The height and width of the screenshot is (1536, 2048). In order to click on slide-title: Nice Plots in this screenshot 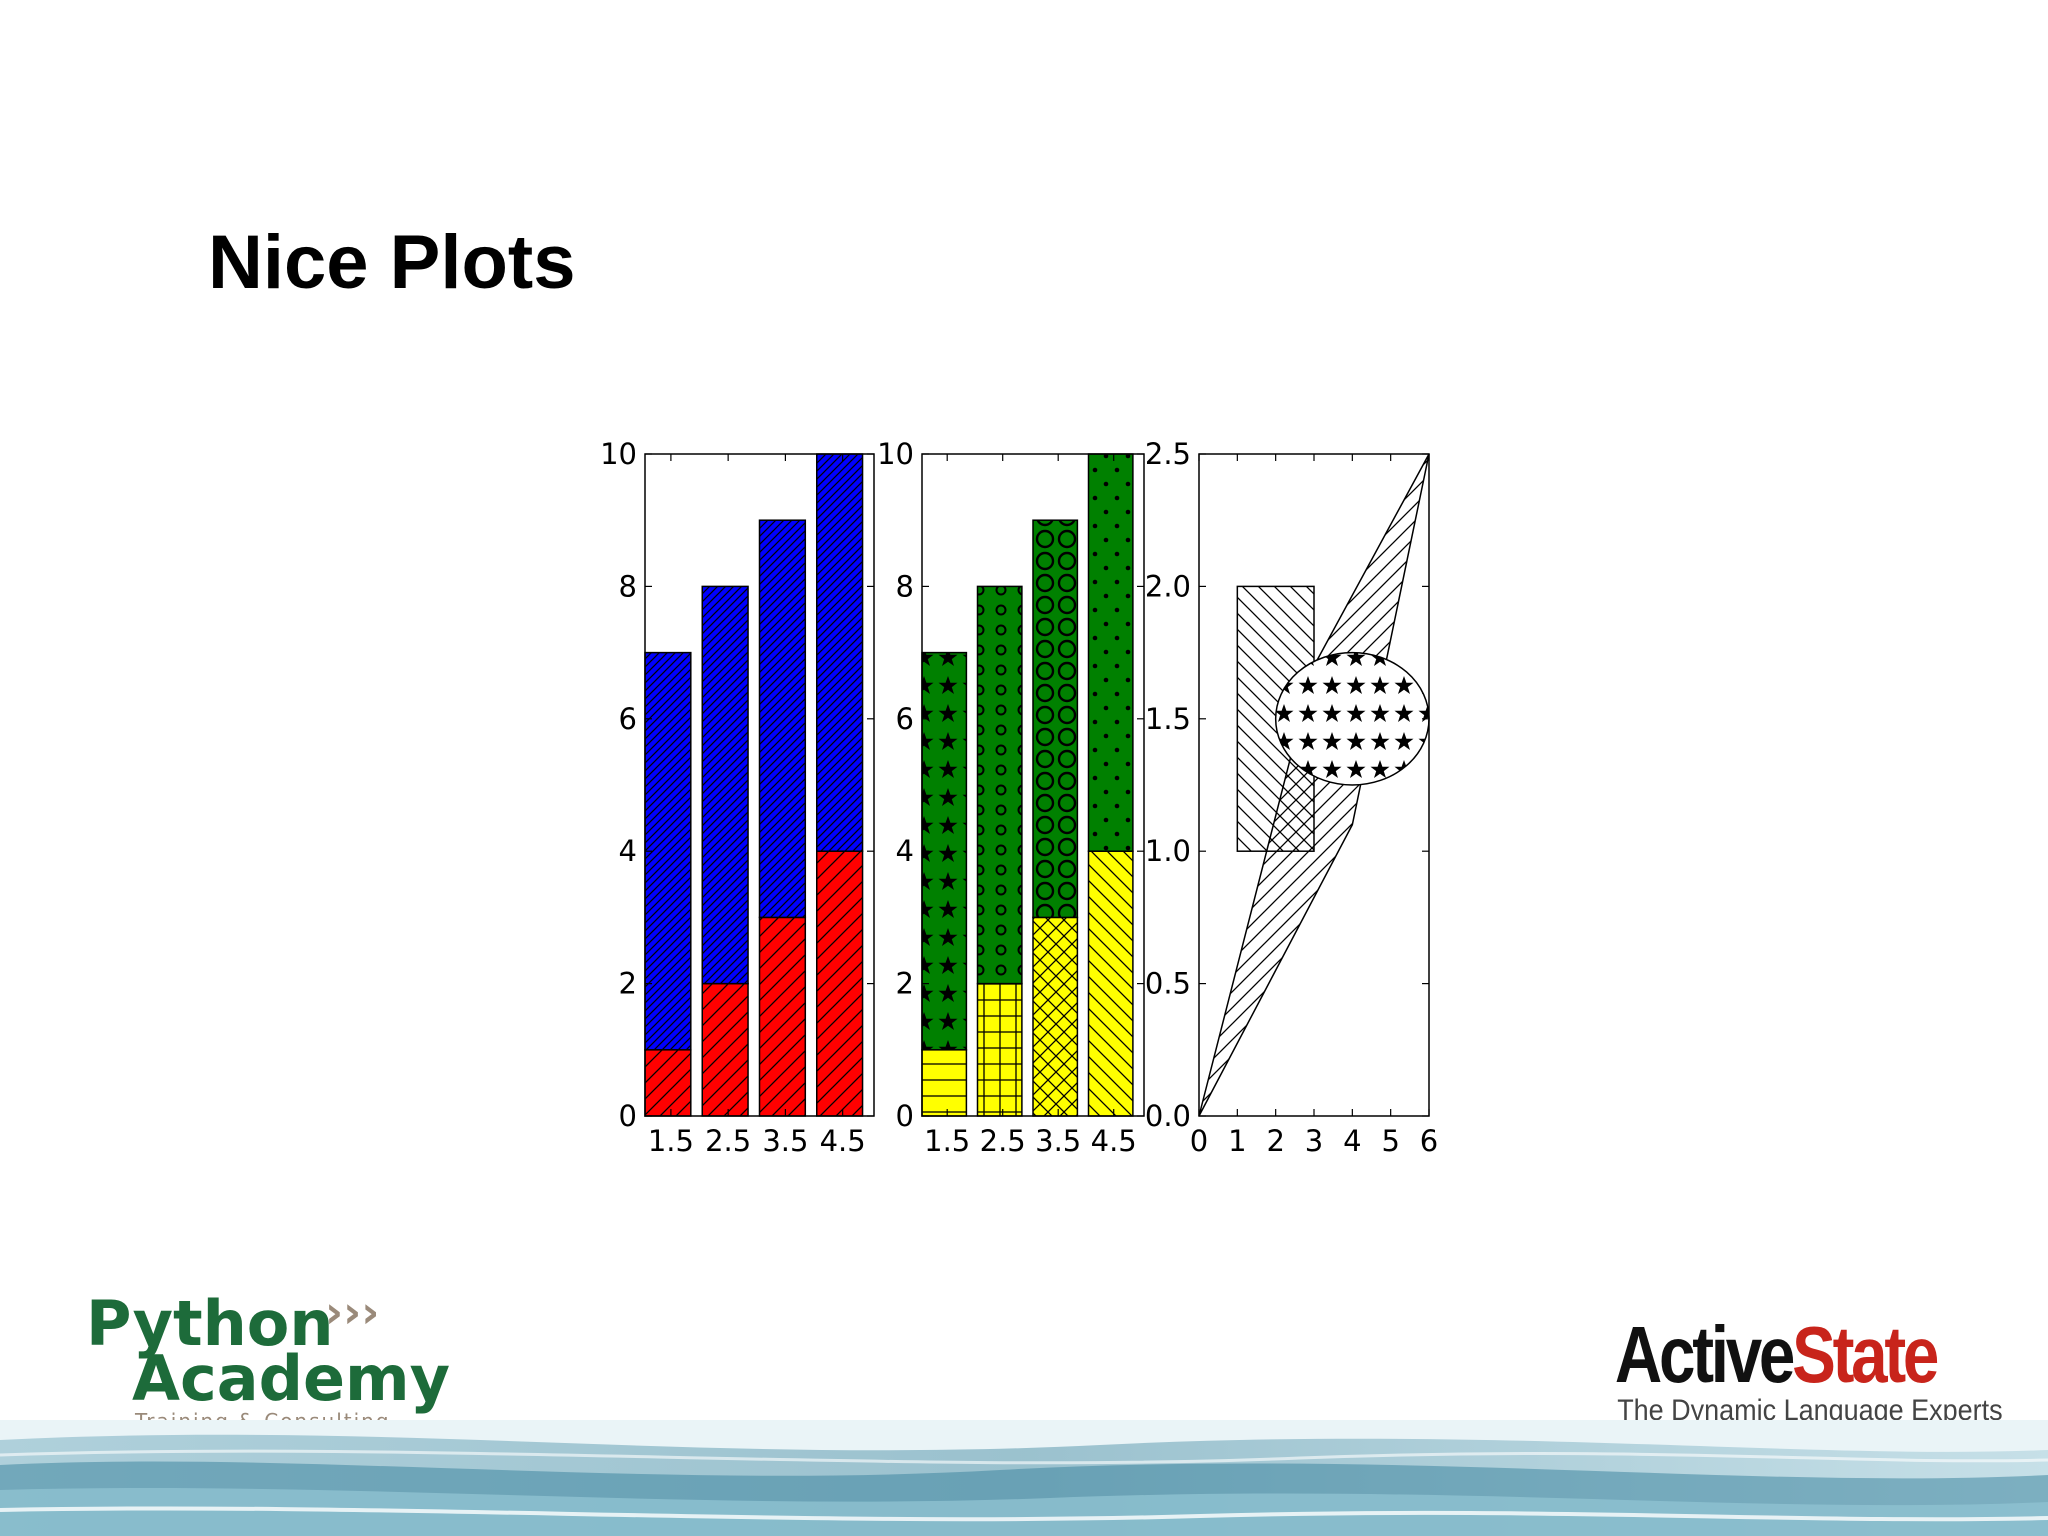, I will do `click(392, 262)`.